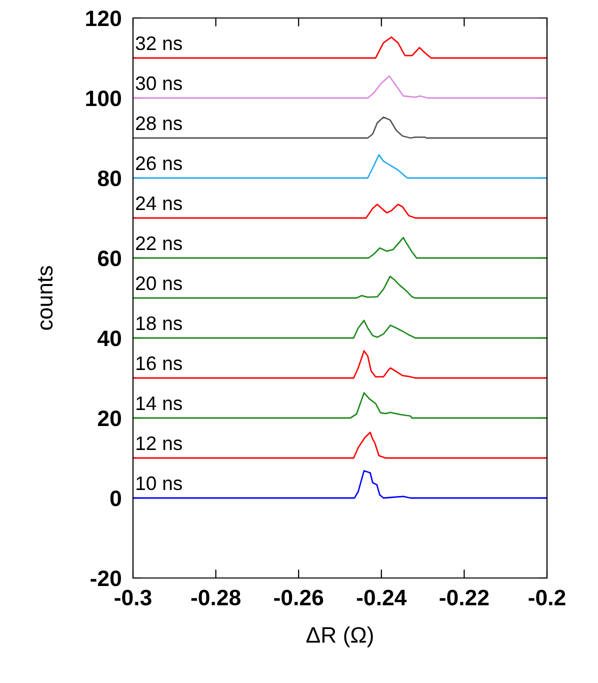  I want to click on x-tick-label: -0.28, so click(215, 598).